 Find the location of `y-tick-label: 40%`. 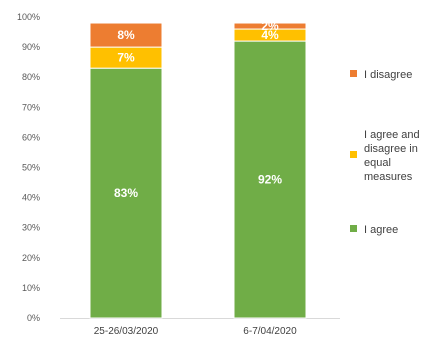

y-tick-label: 40% is located at coordinates (31, 198).